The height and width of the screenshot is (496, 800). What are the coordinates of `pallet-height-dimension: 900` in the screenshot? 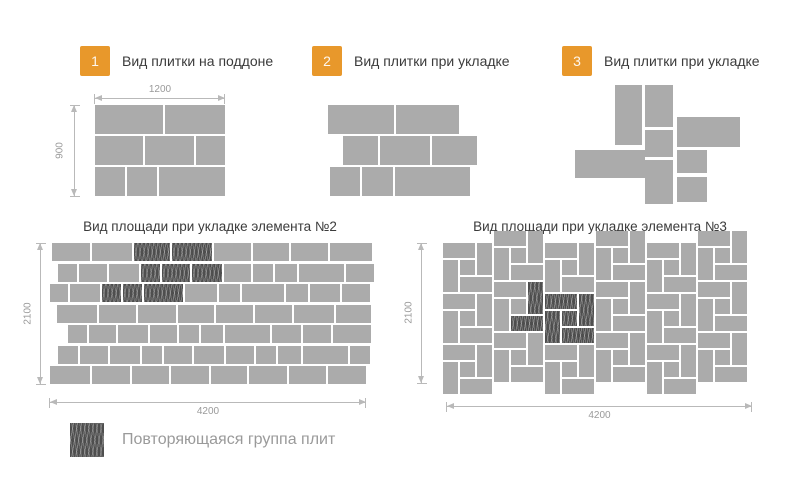 It's located at (60, 150).